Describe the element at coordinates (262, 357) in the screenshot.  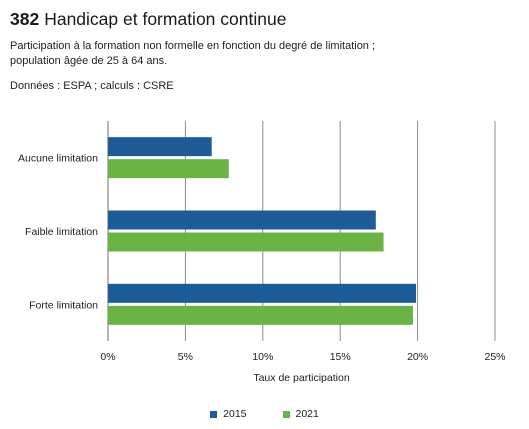
I see `x-tick-label-10: 10%` at that location.